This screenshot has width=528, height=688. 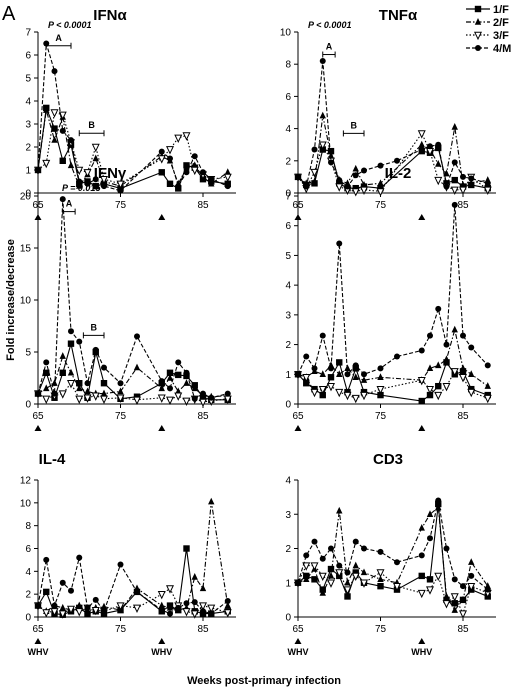 What do you see at coordinates (38, 629) in the screenshot?
I see `x-tick-label: 65` at bounding box center [38, 629].